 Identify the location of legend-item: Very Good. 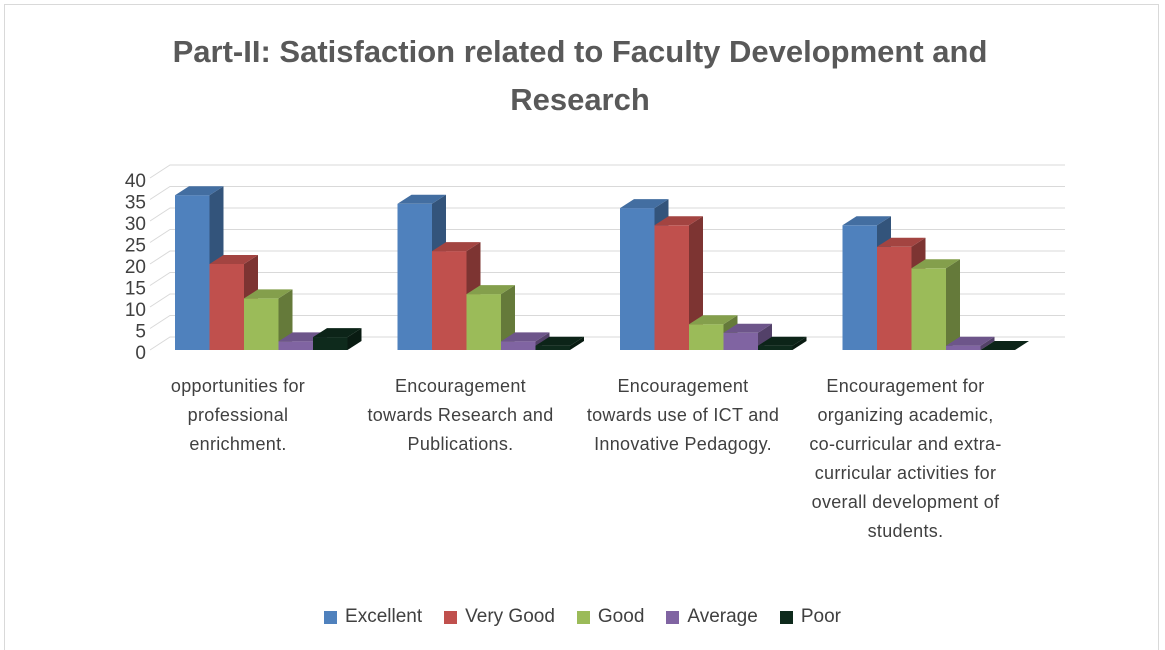
(499, 617).